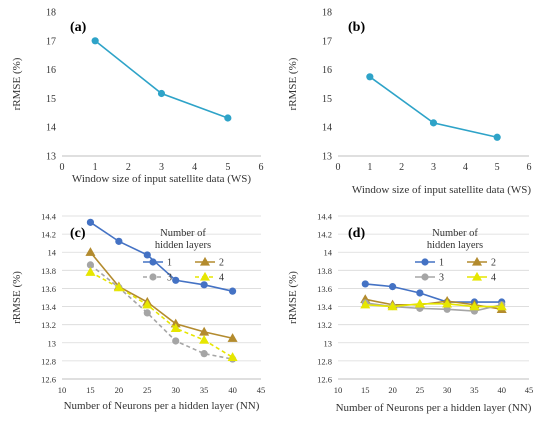  I want to click on y-tick-label: 16, so click(51, 70).